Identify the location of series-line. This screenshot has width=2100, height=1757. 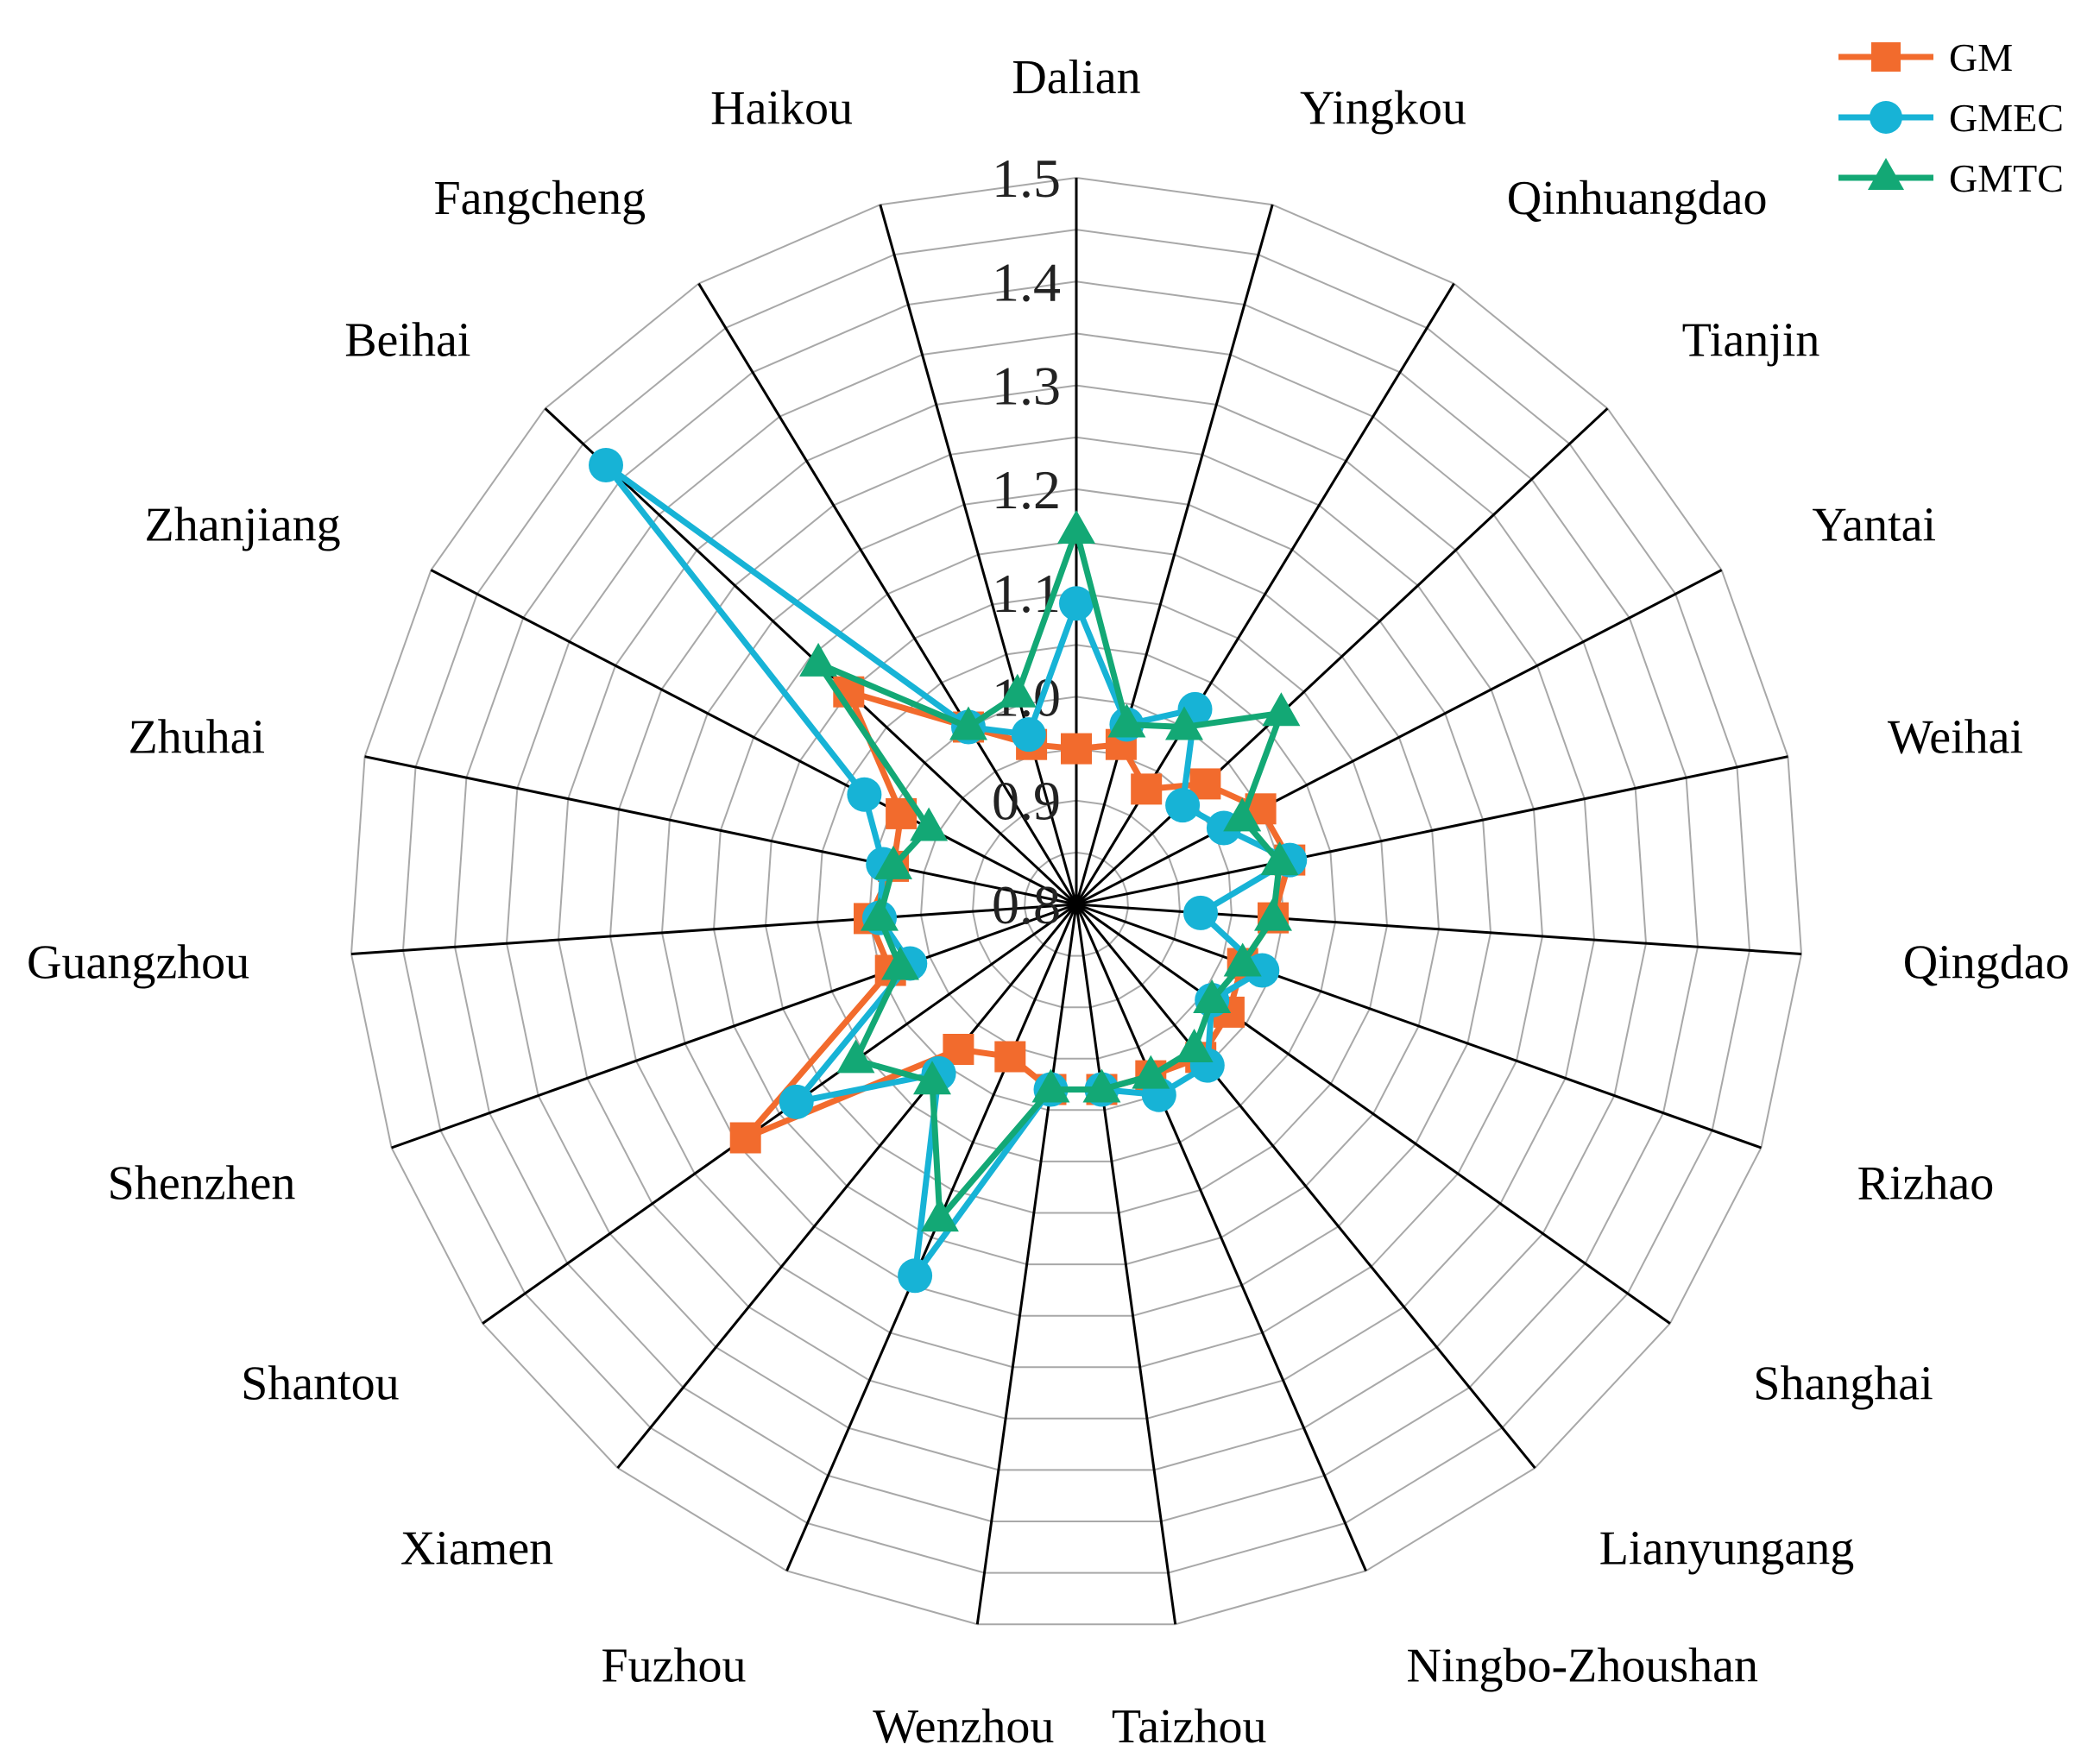
(1049, 874).